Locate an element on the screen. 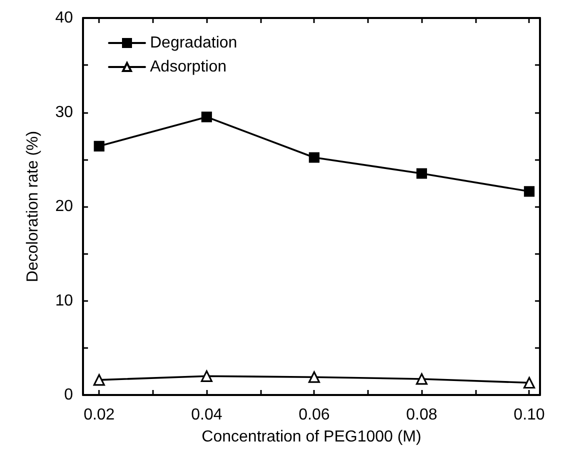 The height and width of the screenshot is (461, 564). x-tick-label: 0.04 is located at coordinates (206, 415).